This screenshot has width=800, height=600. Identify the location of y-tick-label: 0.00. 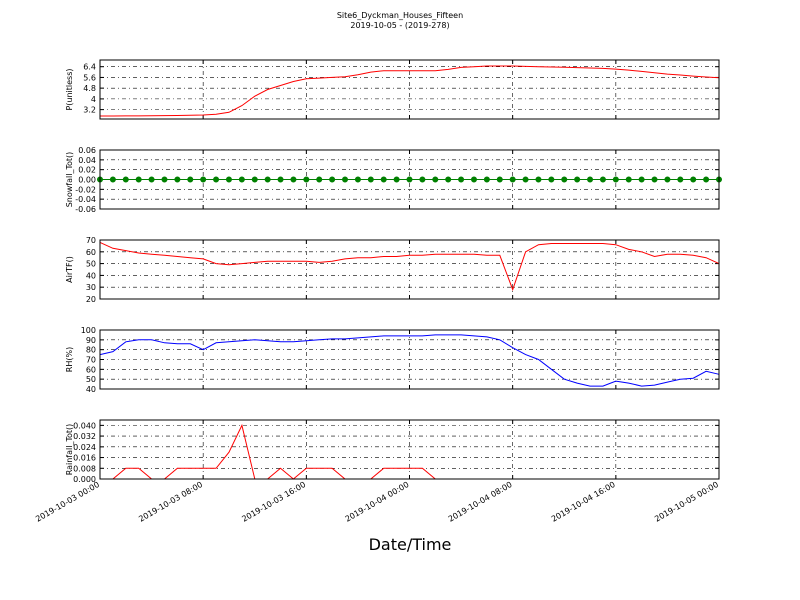
(87, 180).